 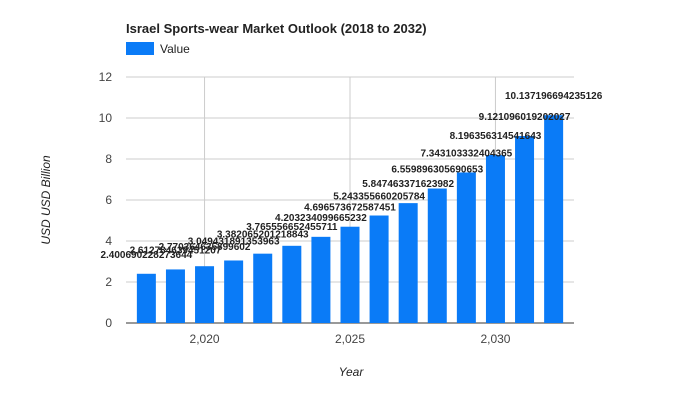 I want to click on x-axis-title: Year, so click(x=352, y=372).